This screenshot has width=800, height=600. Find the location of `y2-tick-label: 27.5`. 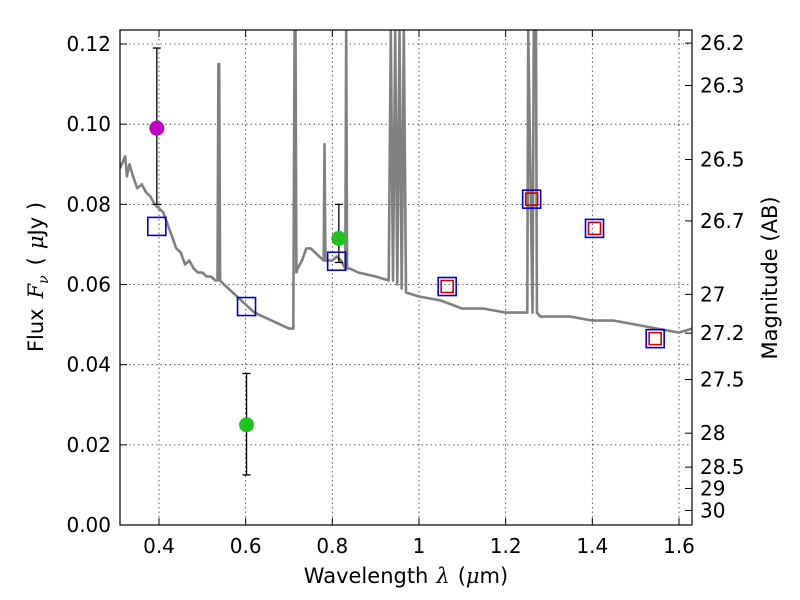

y2-tick-label: 27.5 is located at coordinates (722, 379).